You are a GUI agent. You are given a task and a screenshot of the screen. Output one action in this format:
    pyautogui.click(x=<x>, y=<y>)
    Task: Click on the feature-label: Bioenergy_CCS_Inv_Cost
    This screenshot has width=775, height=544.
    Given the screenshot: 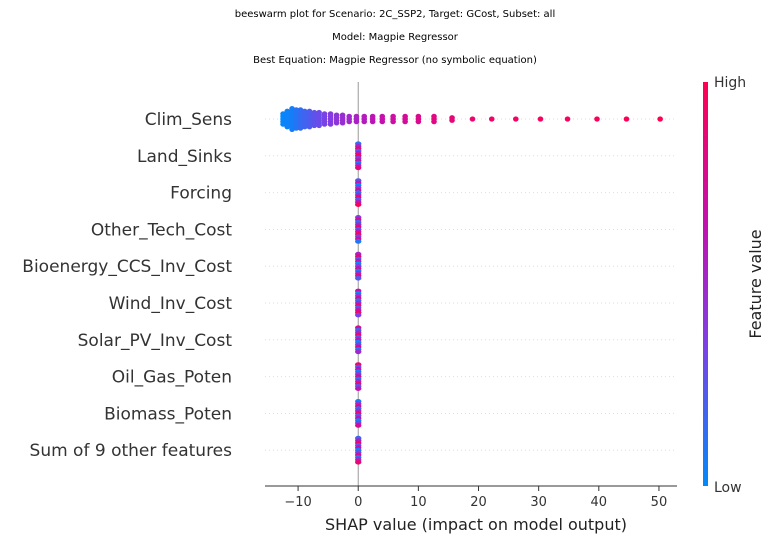 What is the action you would take?
    pyautogui.click(x=127, y=267)
    